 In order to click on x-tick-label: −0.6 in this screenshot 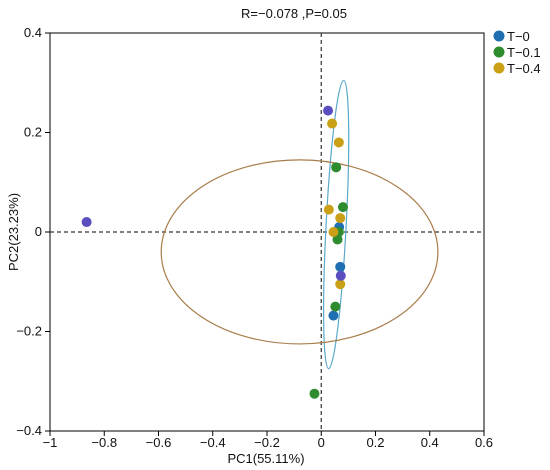, I will do `click(159, 442)`.